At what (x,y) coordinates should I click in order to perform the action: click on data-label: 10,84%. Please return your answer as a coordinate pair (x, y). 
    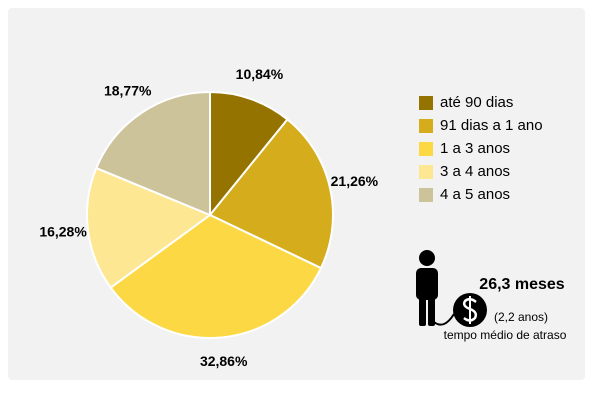
    Looking at the image, I should click on (260, 74).